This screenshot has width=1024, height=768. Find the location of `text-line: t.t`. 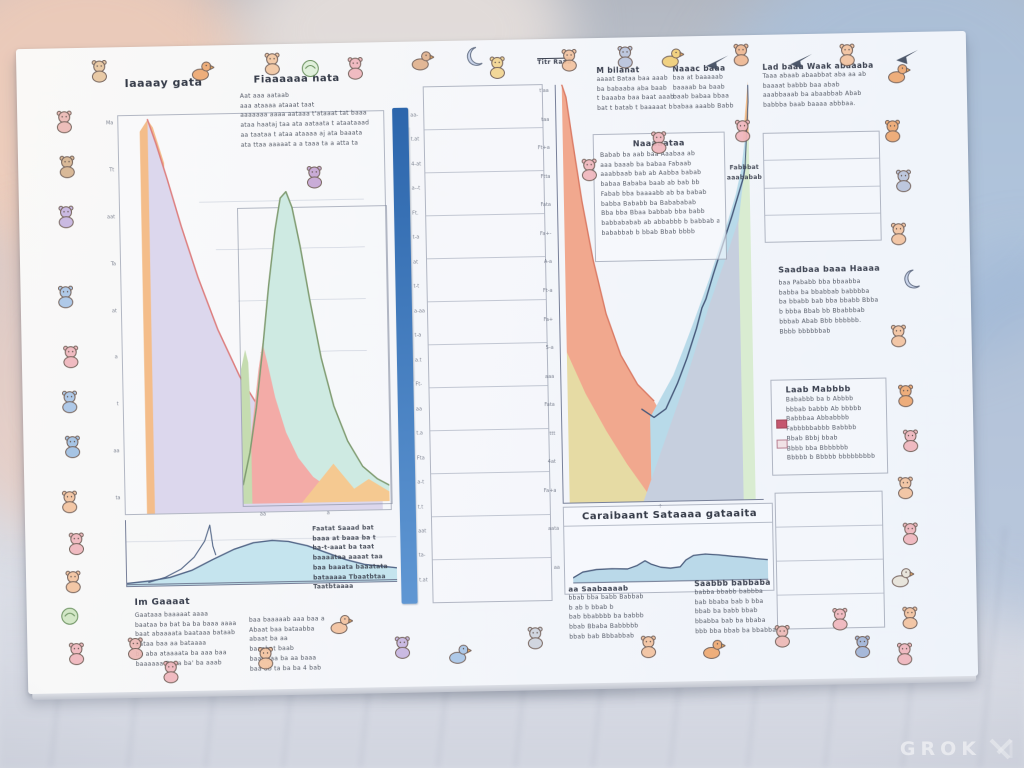

text-line: t.t is located at coordinates (420, 507).